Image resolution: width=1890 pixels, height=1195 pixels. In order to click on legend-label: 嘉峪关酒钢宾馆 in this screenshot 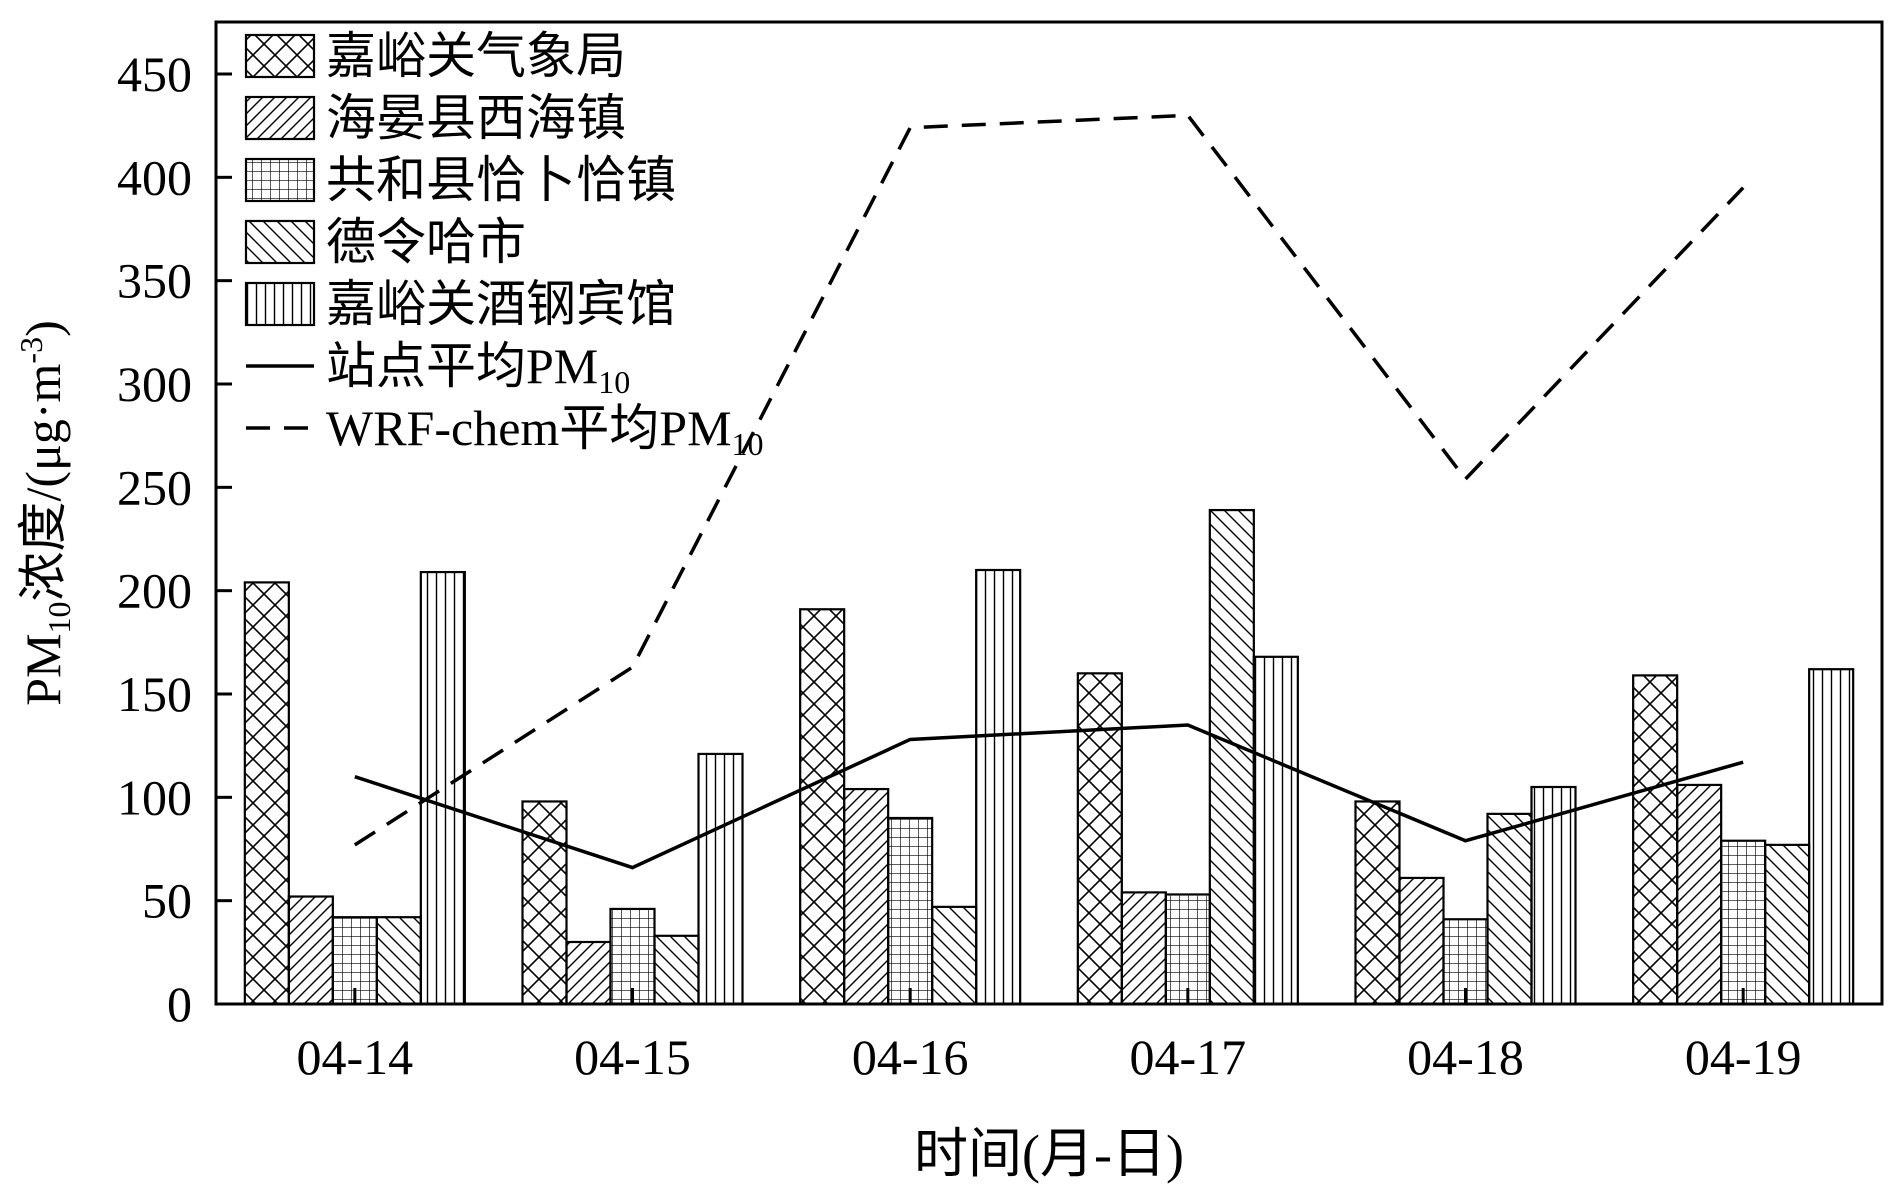, I will do `click(501, 304)`.